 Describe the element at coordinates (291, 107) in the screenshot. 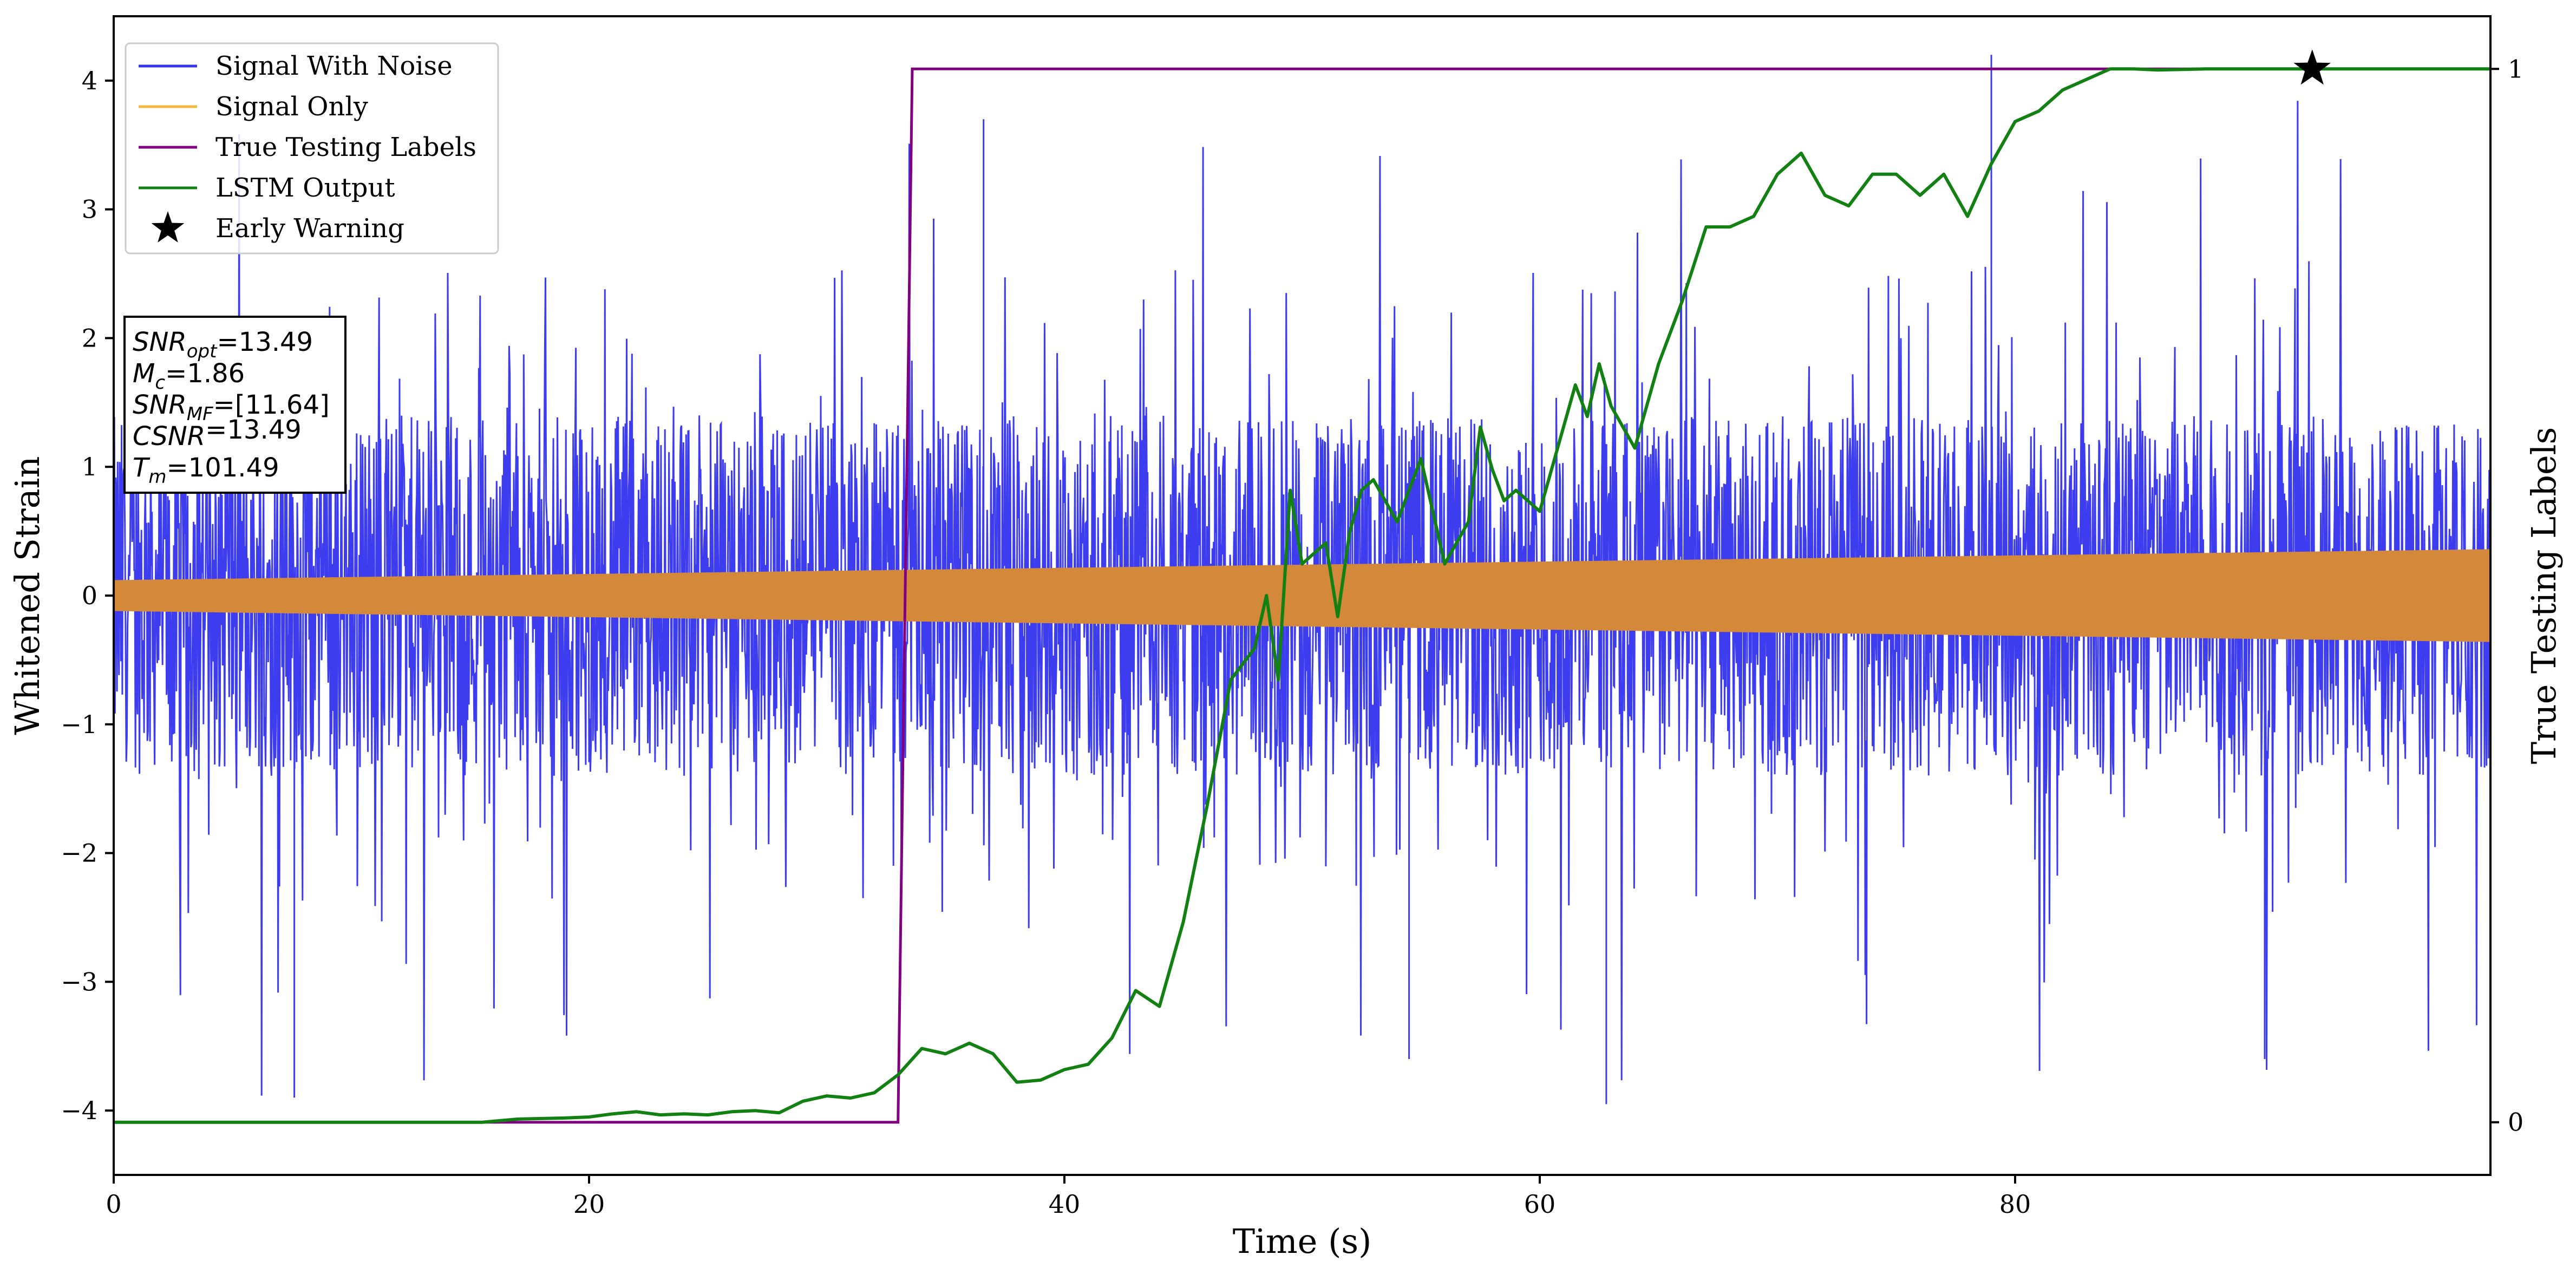

I see `legend-label-signal-only: Signal Only` at that location.